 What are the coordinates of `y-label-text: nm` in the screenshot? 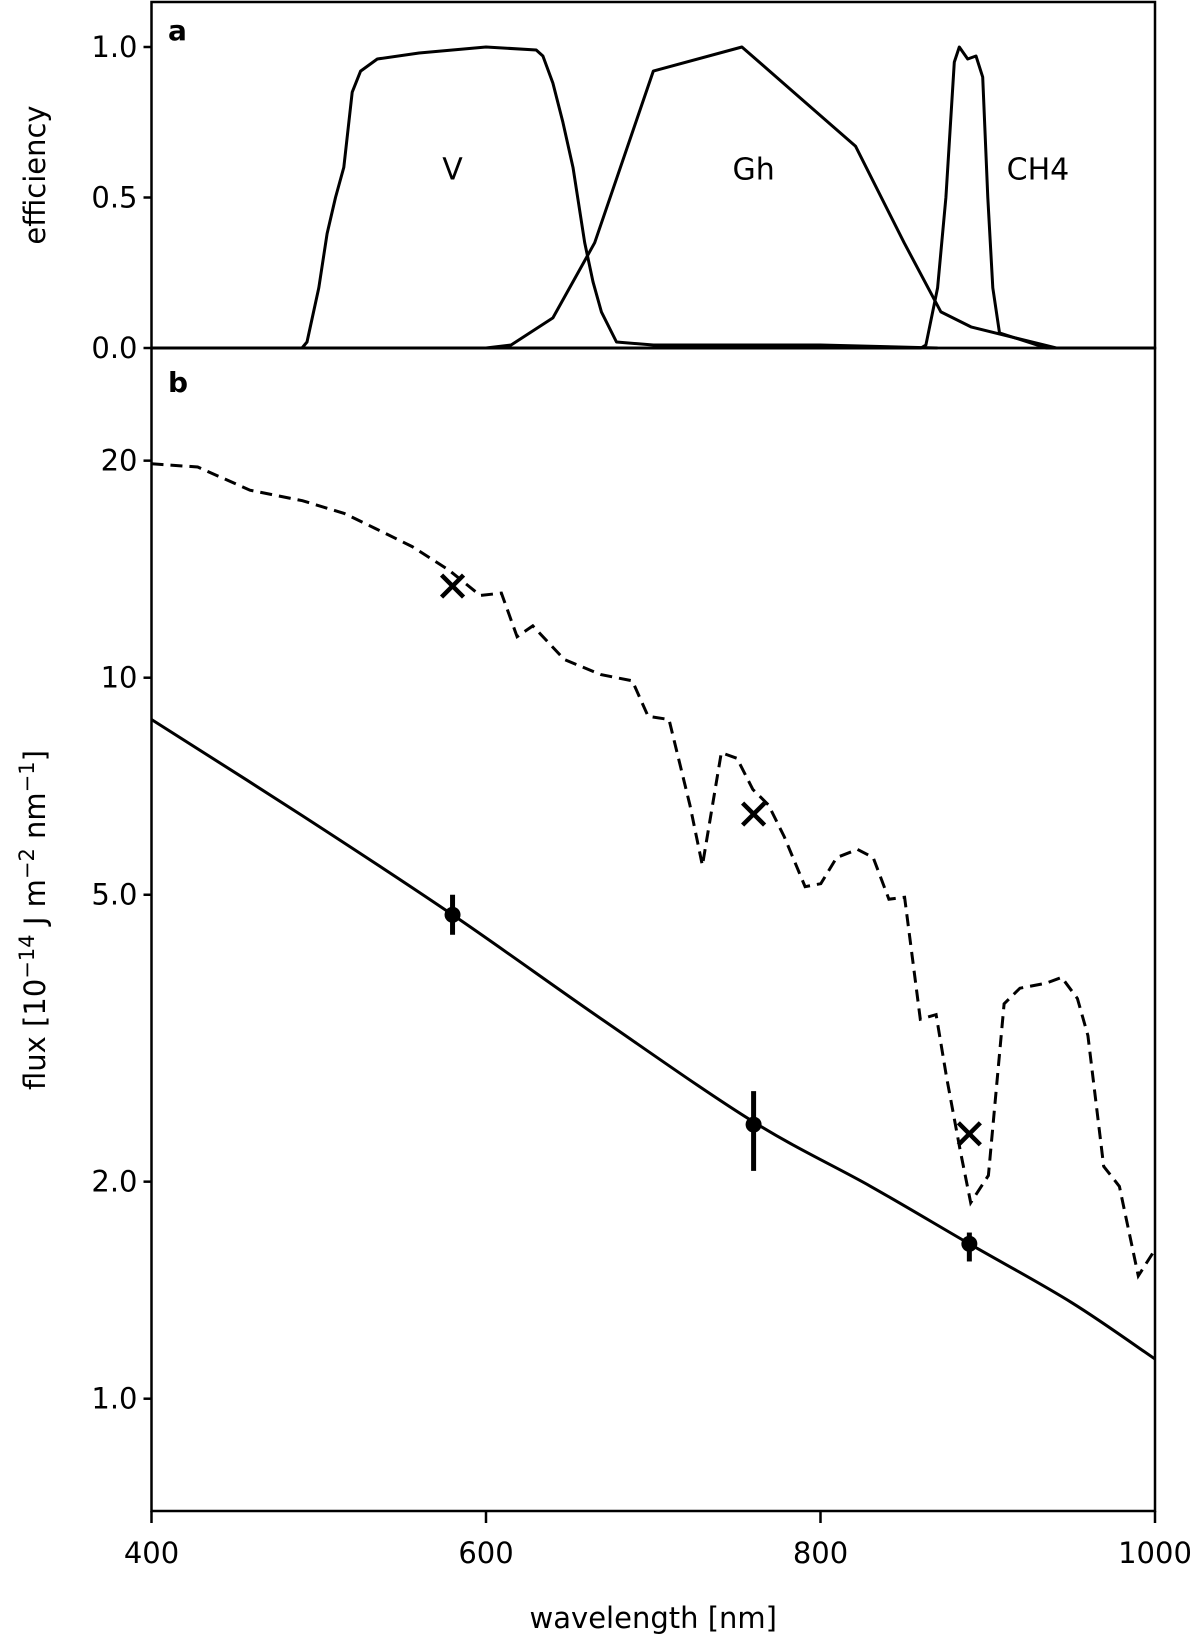 It's located at (35, 820).